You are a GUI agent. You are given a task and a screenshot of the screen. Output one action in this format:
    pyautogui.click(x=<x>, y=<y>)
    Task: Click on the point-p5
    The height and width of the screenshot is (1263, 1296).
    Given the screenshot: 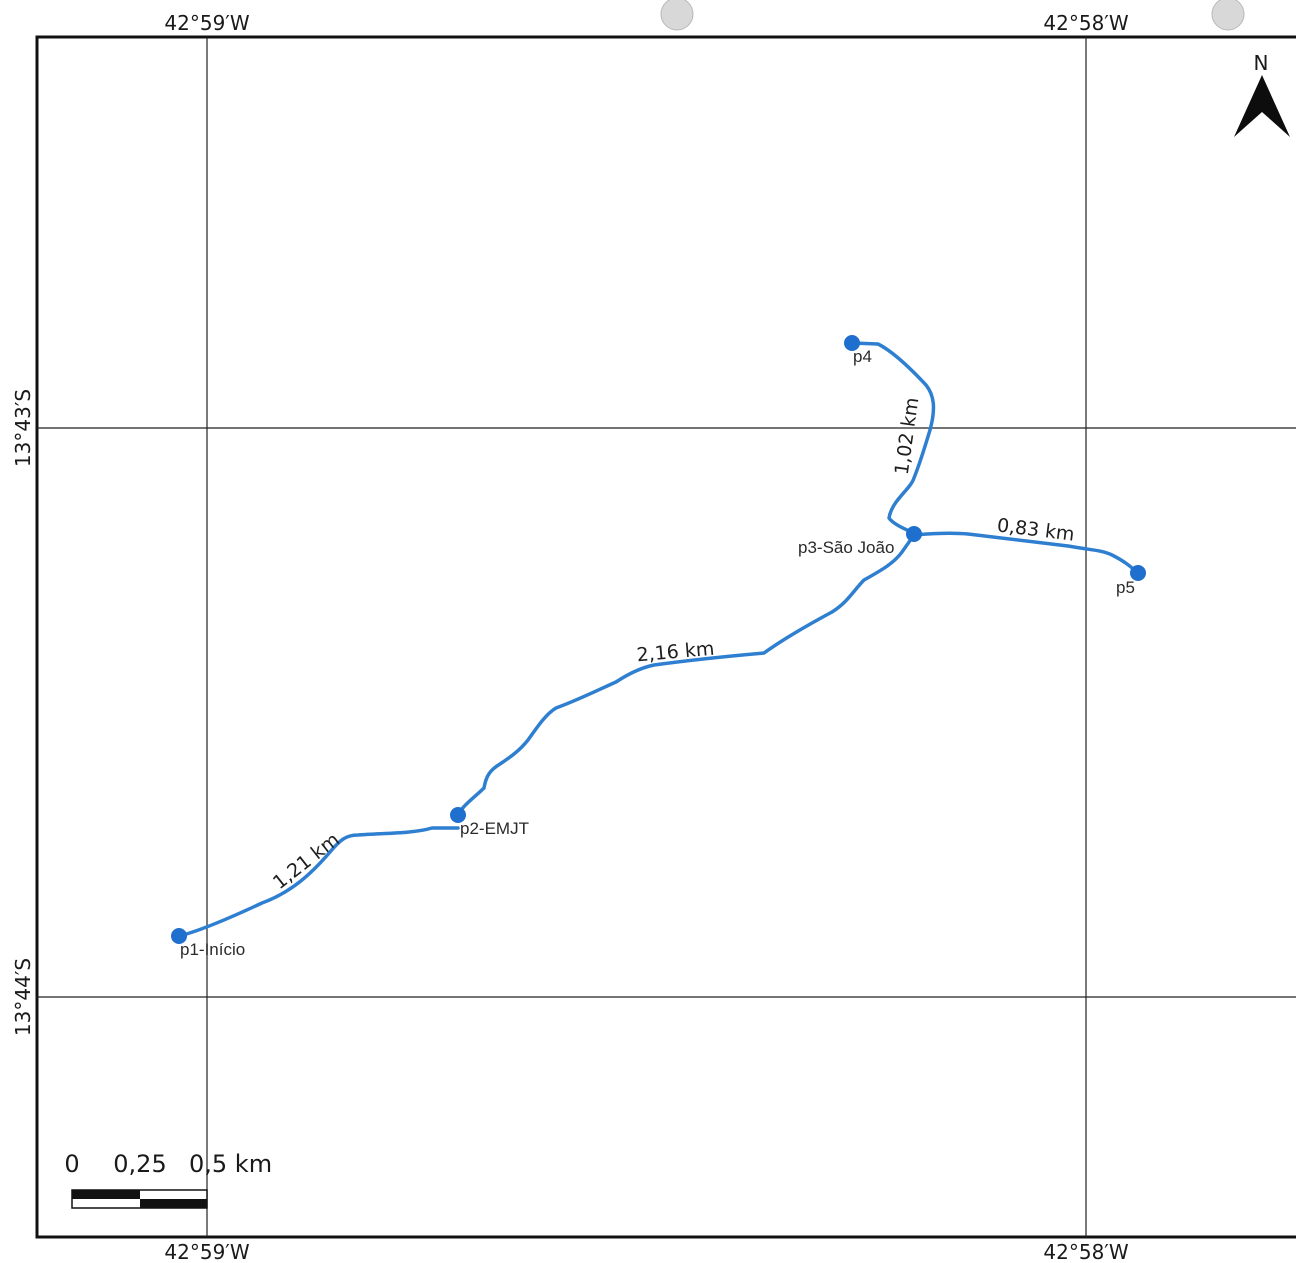 What is the action you would take?
    pyautogui.click(x=1138, y=573)
    